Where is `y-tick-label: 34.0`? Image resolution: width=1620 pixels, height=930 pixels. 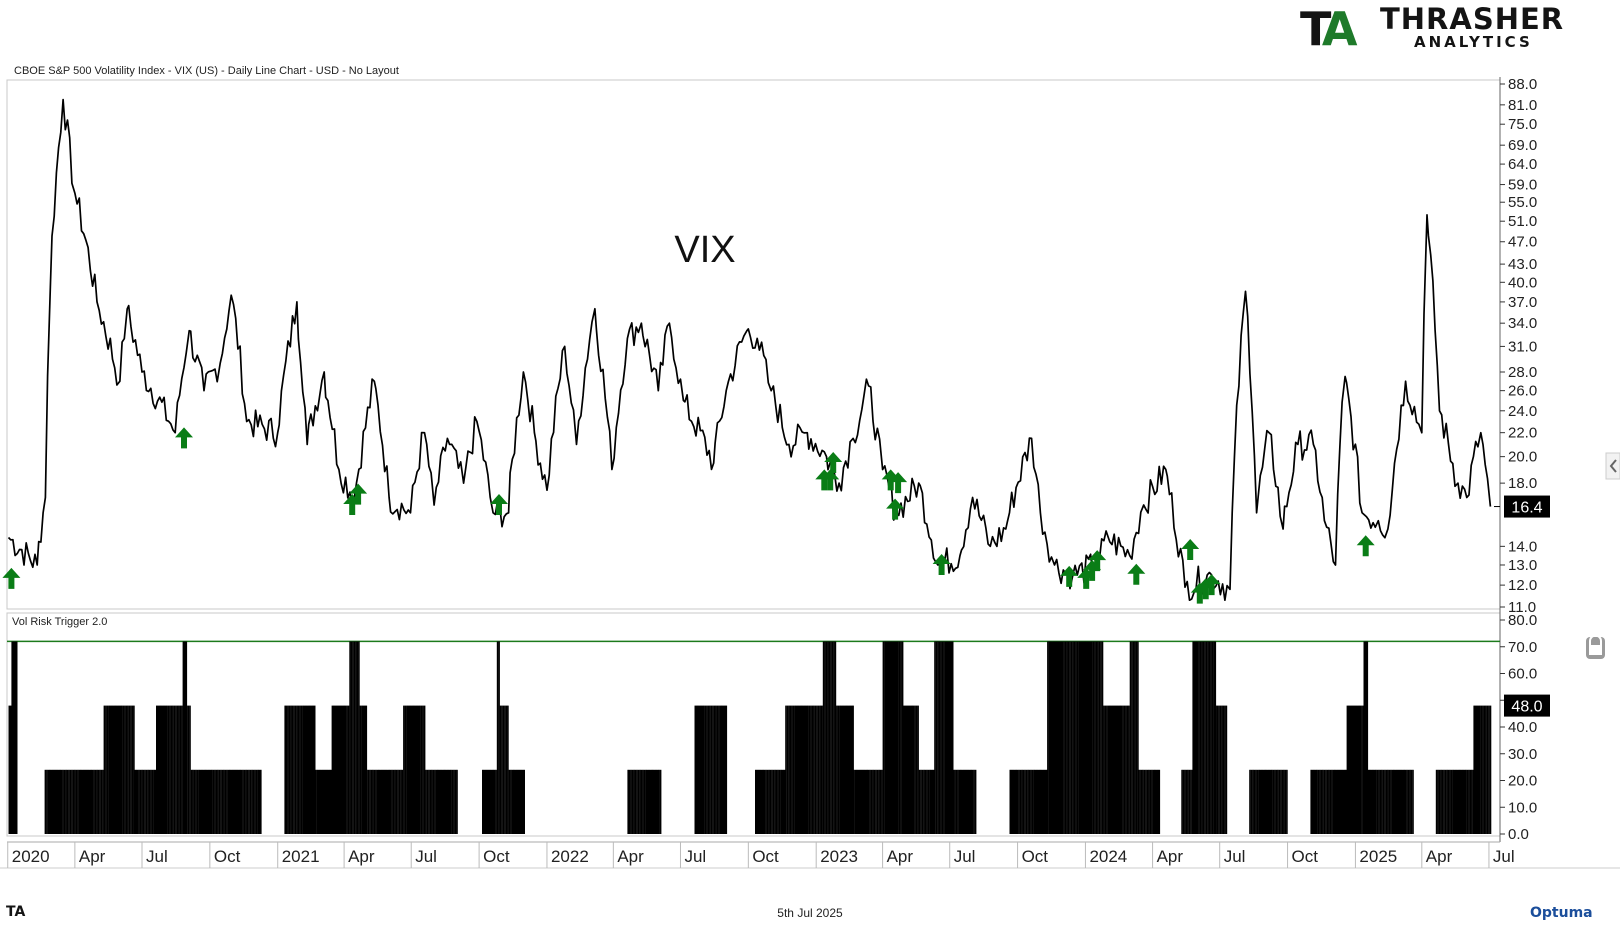
y-tick-label: 34.0 is located at coordinates (1522, 323).